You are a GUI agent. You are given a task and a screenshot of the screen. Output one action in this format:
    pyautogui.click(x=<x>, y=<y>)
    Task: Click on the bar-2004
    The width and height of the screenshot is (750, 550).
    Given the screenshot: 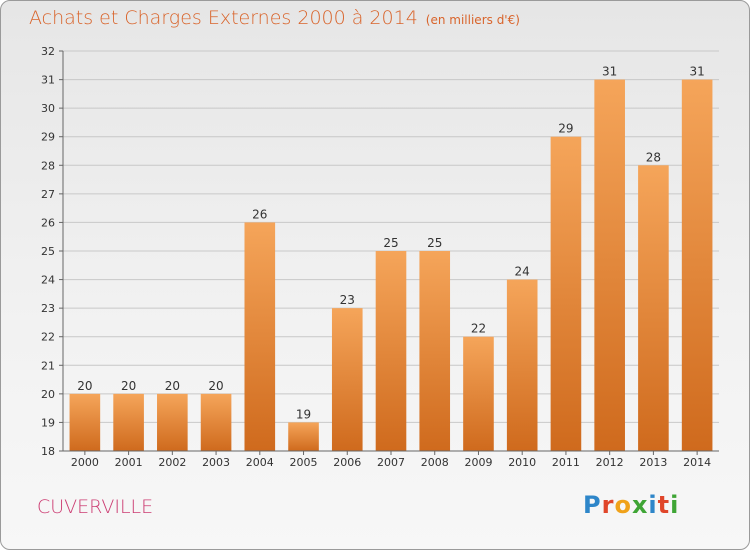 What is the action you would take?
    pyautogui.click(x=260, y=336)
    